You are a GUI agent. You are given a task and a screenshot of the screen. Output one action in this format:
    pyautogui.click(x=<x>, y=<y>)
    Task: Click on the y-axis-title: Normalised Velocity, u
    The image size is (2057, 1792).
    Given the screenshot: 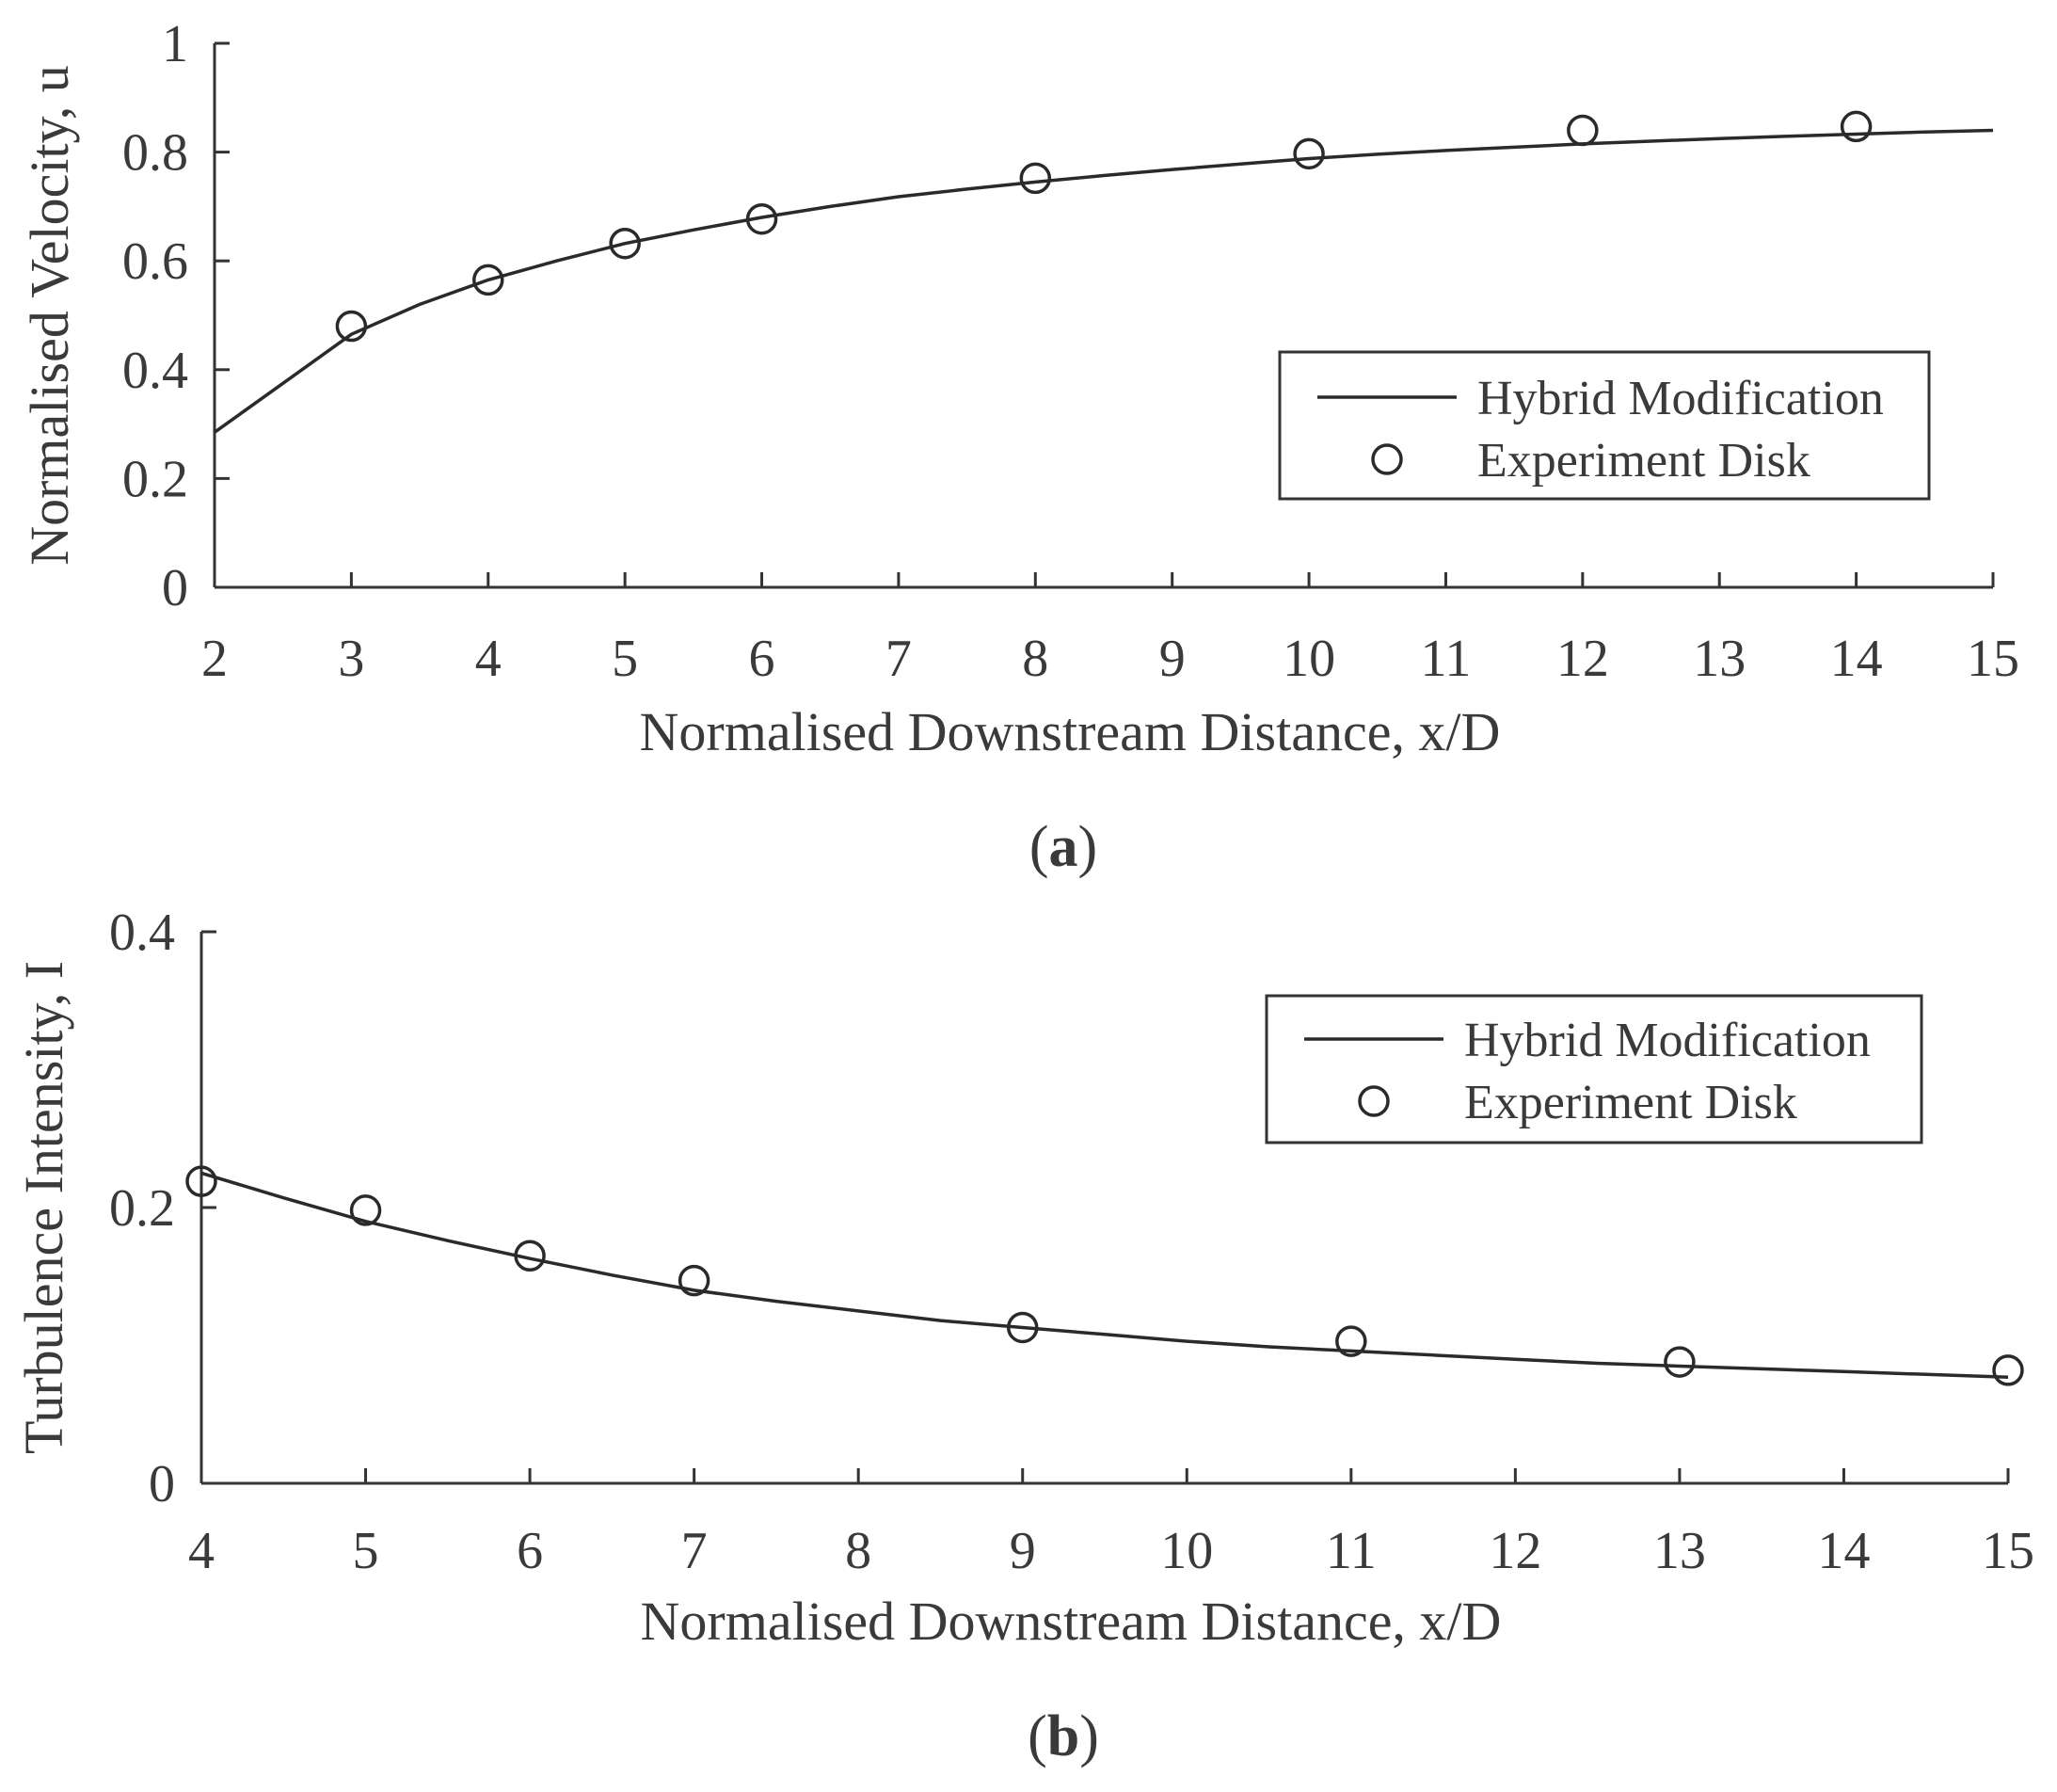 What is the action you would take?
    pyautogui.click(x=49, y=315)
    